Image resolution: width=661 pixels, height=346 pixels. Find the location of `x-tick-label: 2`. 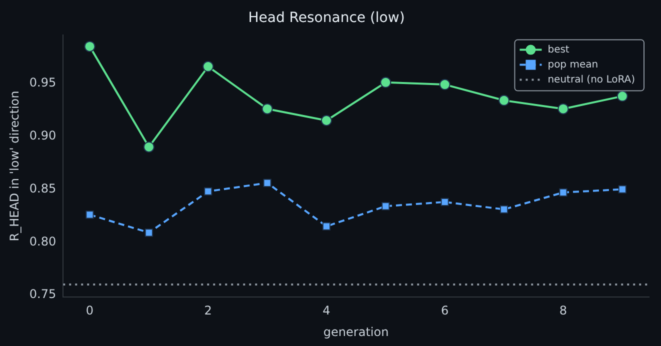

x-tick-label: 2 is located at coordinates (208, 311).